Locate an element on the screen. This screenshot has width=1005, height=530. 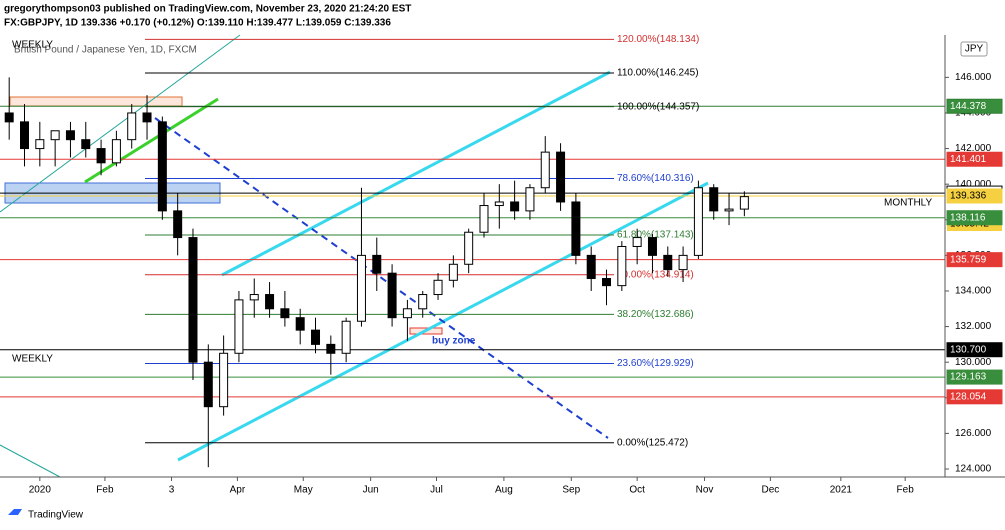
annotation: buy zone is located at coordinates (454, 341).